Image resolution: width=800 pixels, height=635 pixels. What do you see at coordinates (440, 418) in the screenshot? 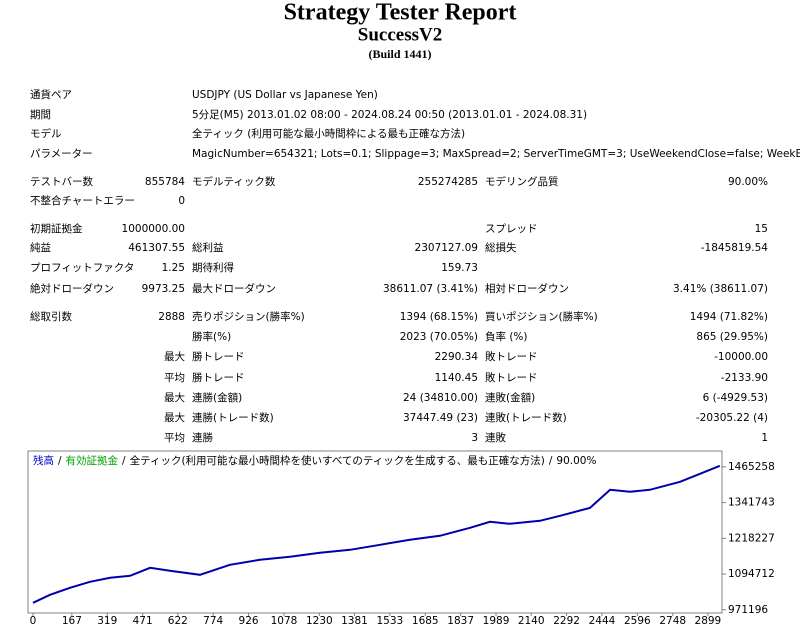
I see `stat-value: 37447.49 (23)` at bounding box center [440, 418].